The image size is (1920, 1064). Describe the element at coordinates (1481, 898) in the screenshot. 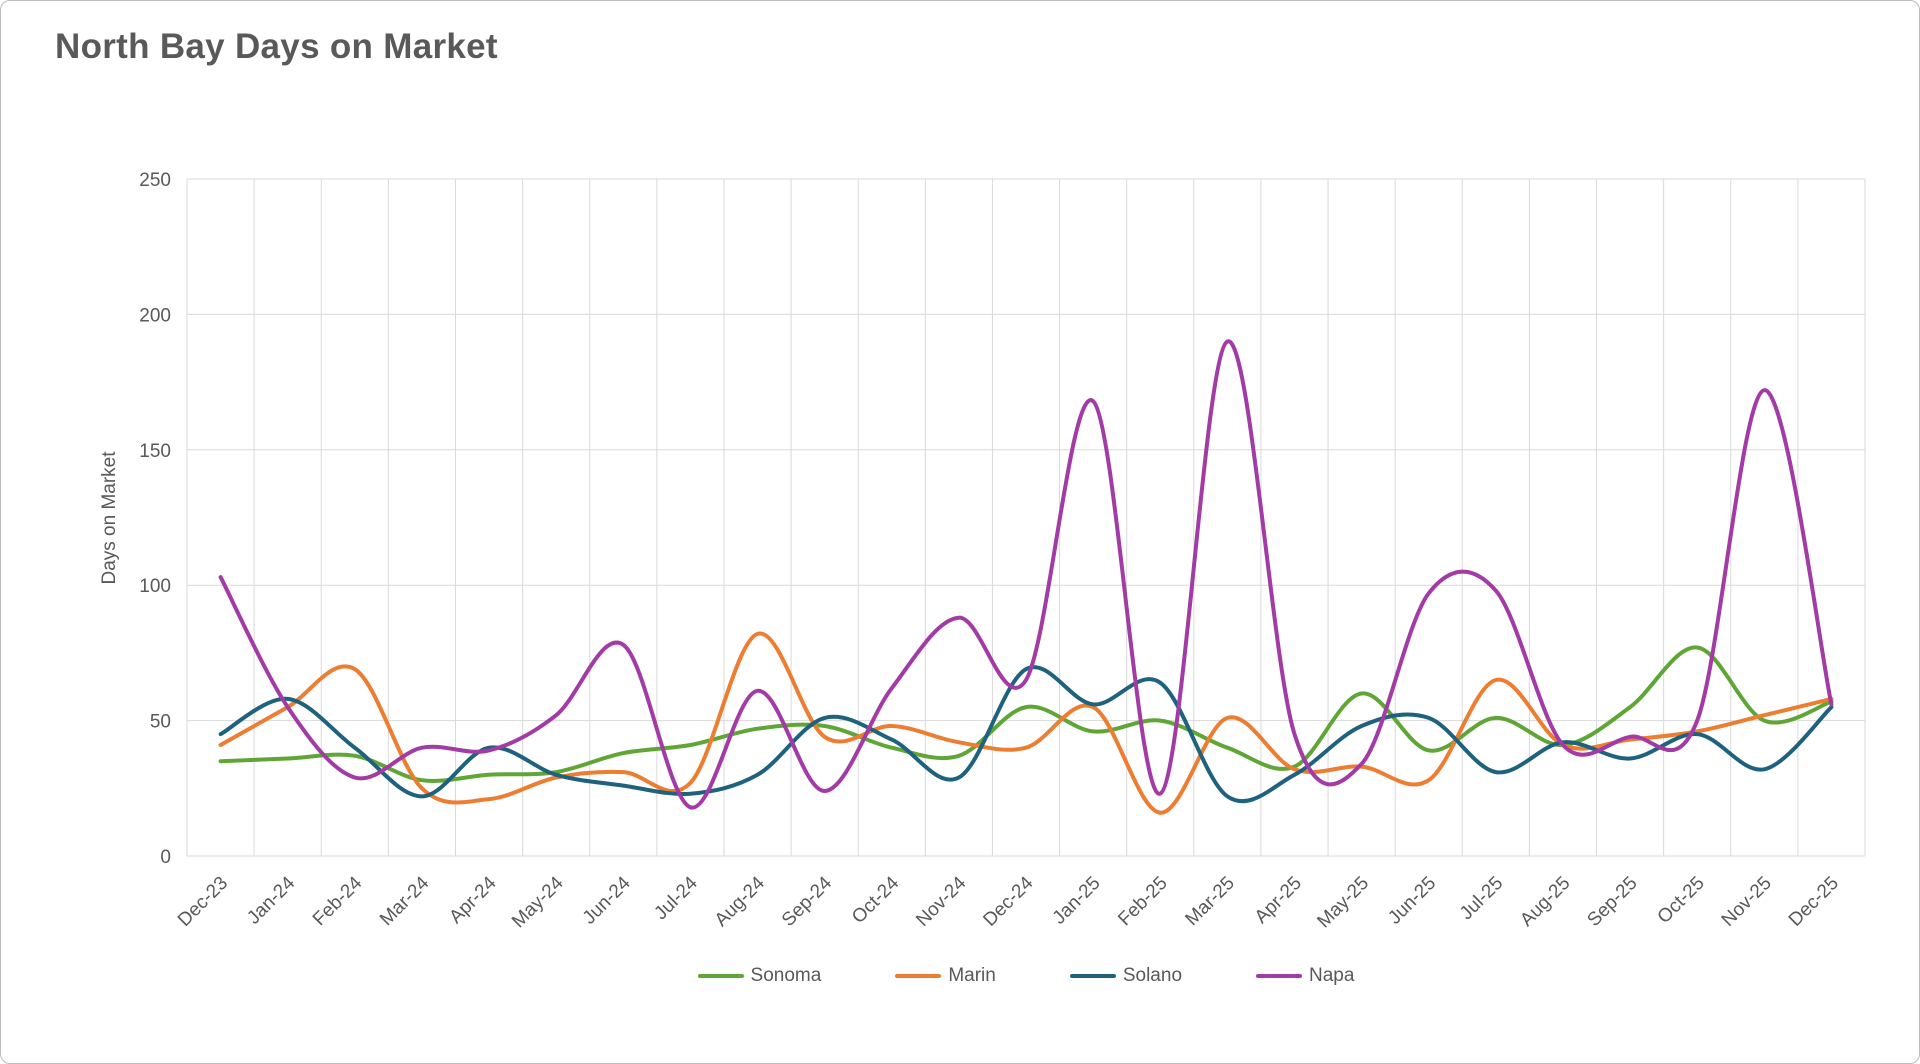

I see `x-tick-label: Jul-25` at that location.